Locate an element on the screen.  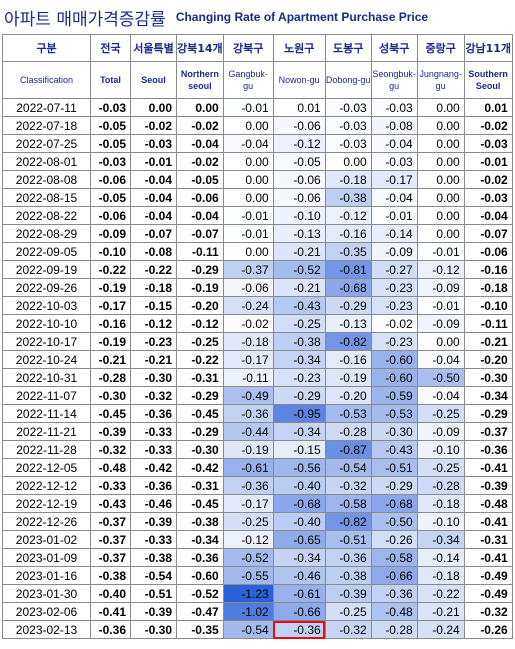
rate-cell: -0.68 is located at coordinates (394, 503).